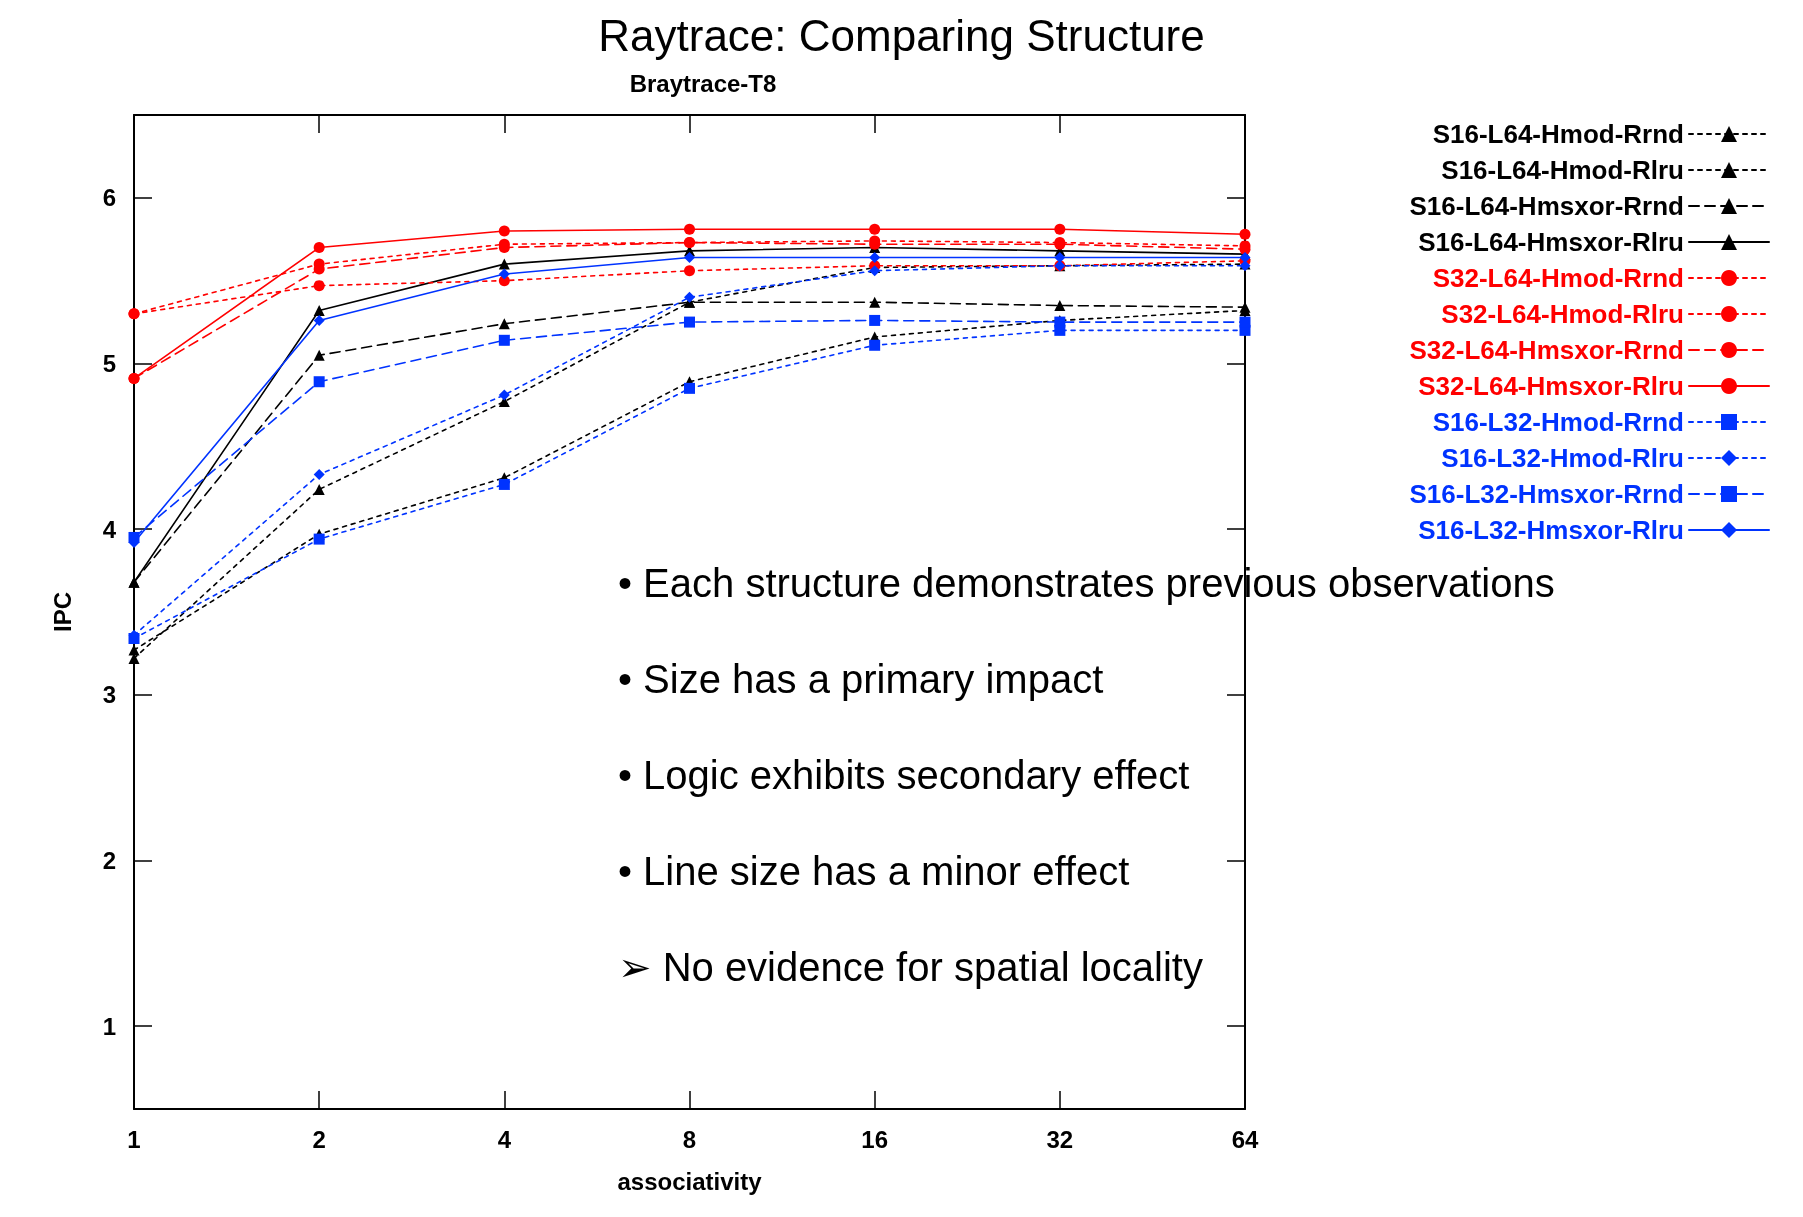 The height and width of the screenshot is (1217, 1803). What do you see at coordinates (134, 1139) in the screenshot?
I see `x-tick-label: 1` at bounding box center [134, 1139].